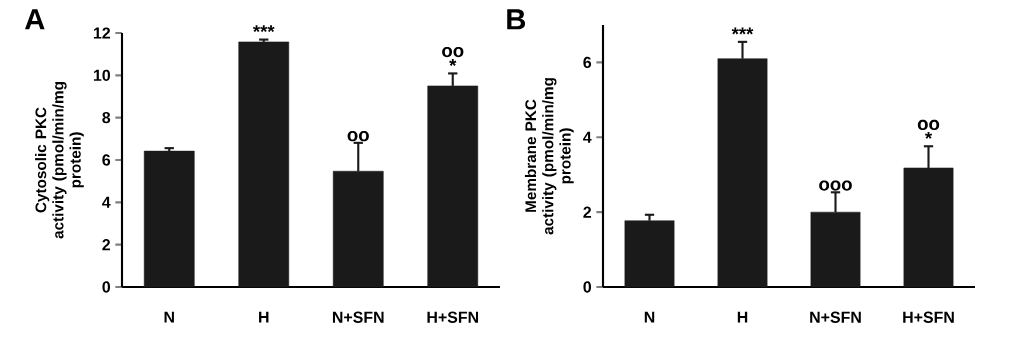 The width and height of the screenshot is (1015, 346). I want to click on y-tick-label: 12, so click(102, 33).